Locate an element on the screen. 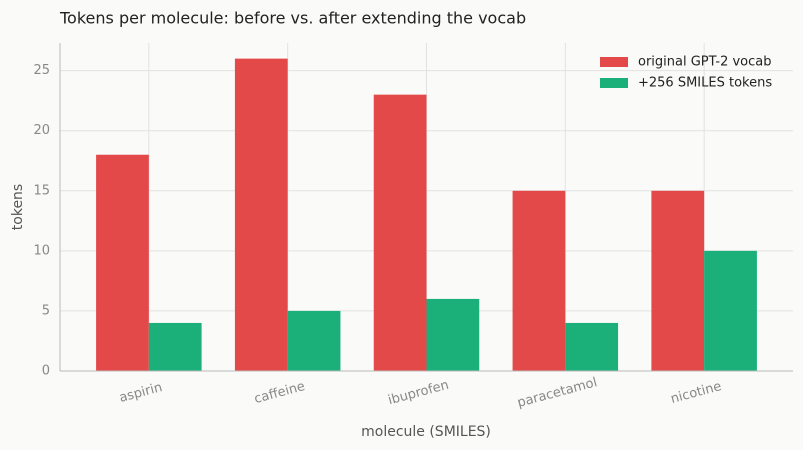  y-tick-label: 15 is located at coordinates (41, 190).